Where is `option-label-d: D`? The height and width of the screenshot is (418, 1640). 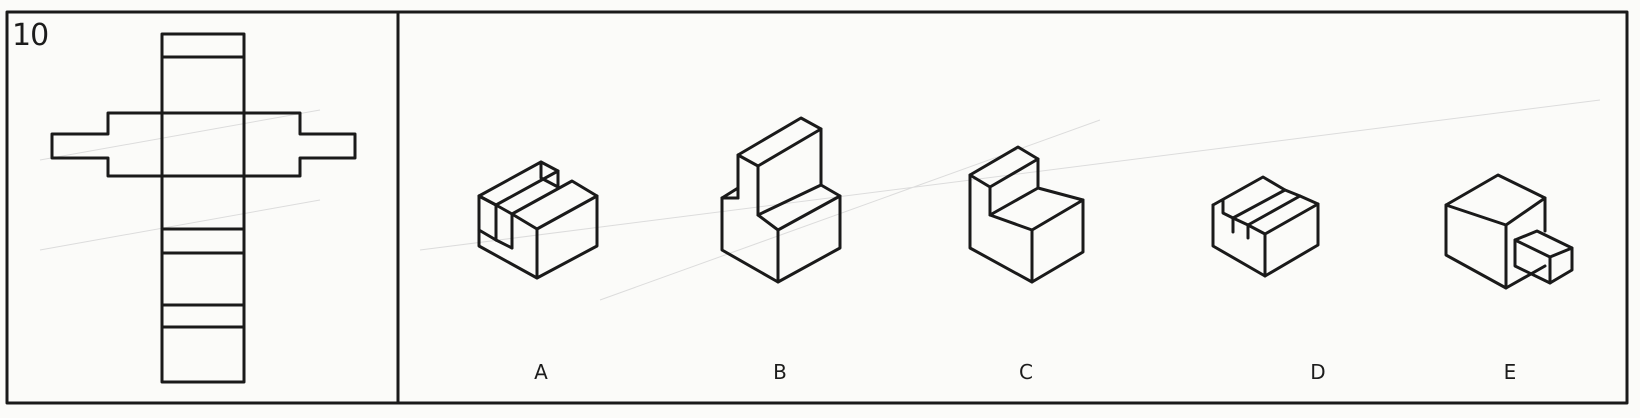
option-label-d: D is located at coordinates (1318, 372).